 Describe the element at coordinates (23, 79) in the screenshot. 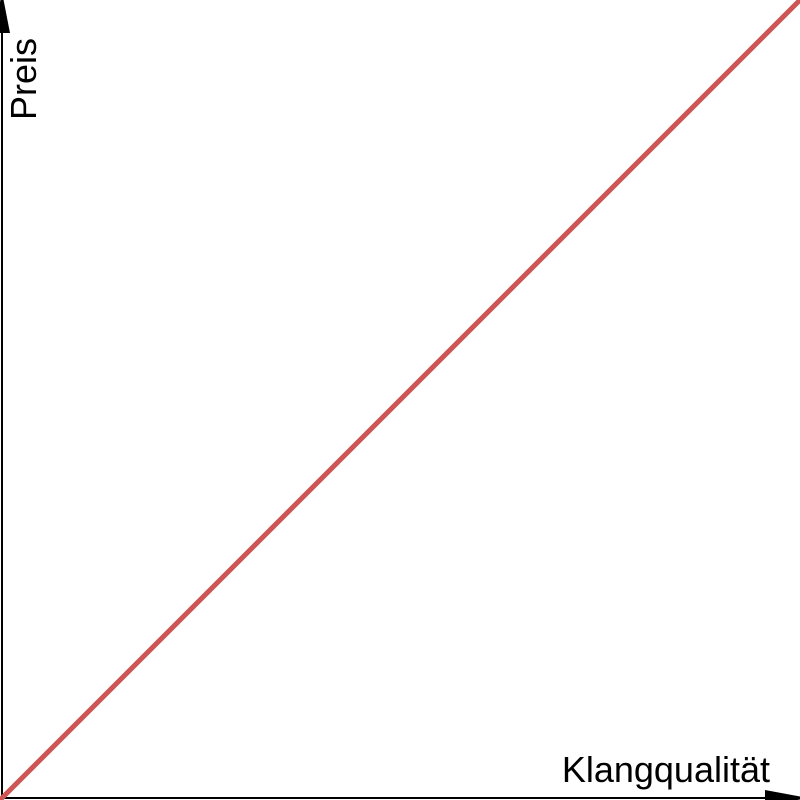

I see `y-axis-label: Preis` at that location.